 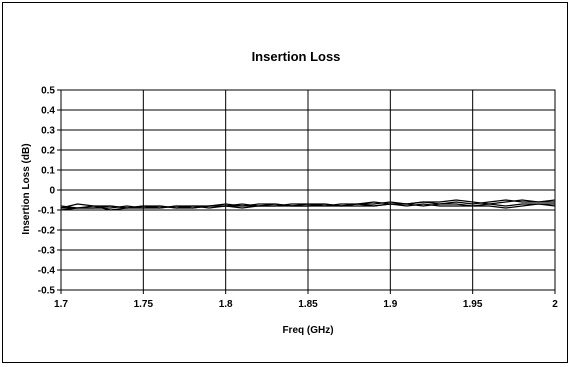 I want to click on y-tick-label: -0.3, so click(x=47, y=251).